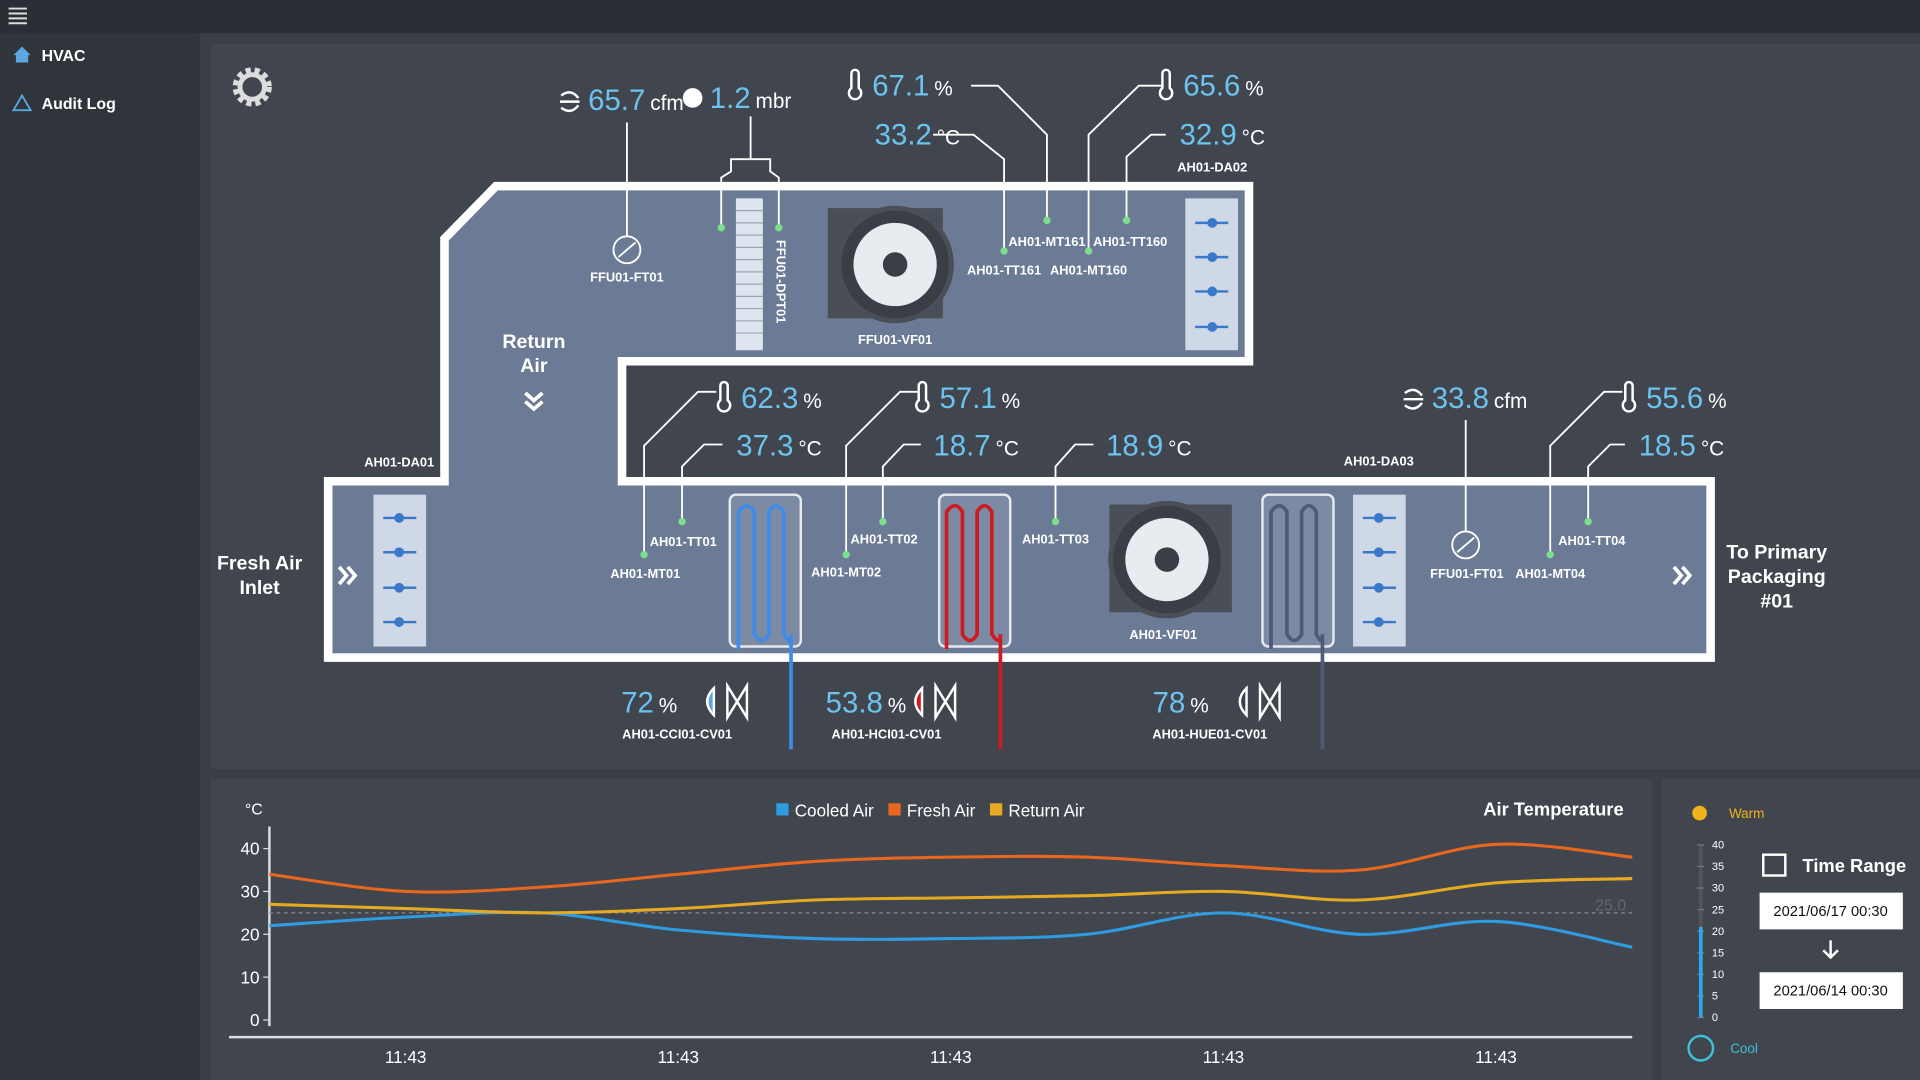  Describe the element at coordinates (1015, 488) in the screenshot. I see `flow-arrow` at that location.